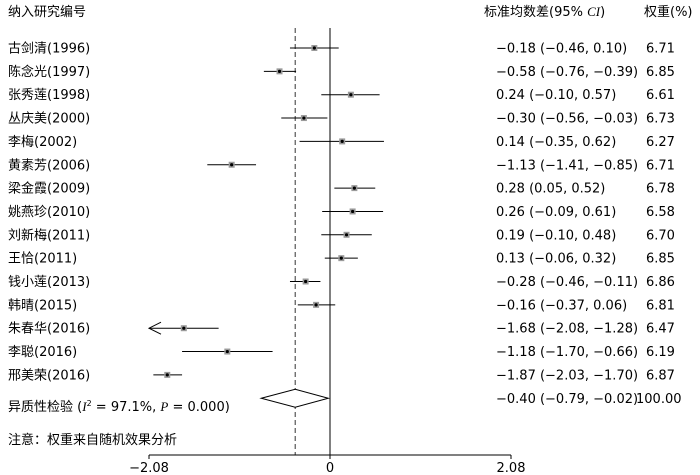 The height and width of the screenshot is (475, 700). What do you see at coordinates (341, 119) in the screenshot?
I see `study-row: 丛庆美(2000) −0.30 (−0.56, −0.03) 6.73` at bounding box center [341, 119].